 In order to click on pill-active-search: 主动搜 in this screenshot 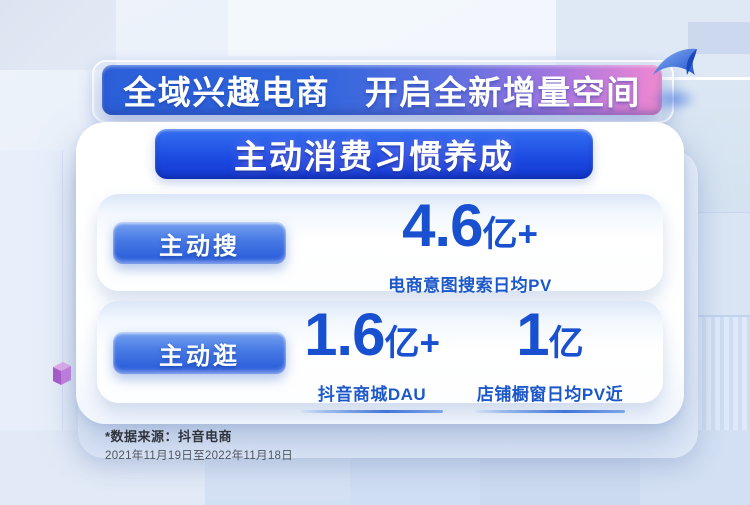, I will do `click(199, 243)`.